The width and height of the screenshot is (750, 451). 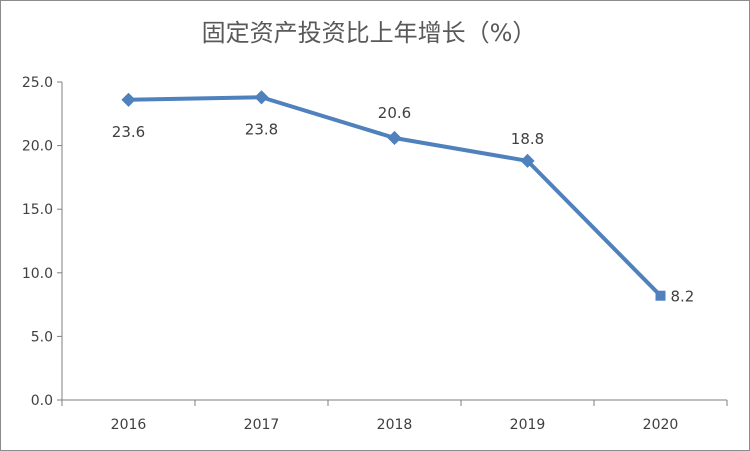 I want to click on data-label: 18.8, so click(x=527, y=139).